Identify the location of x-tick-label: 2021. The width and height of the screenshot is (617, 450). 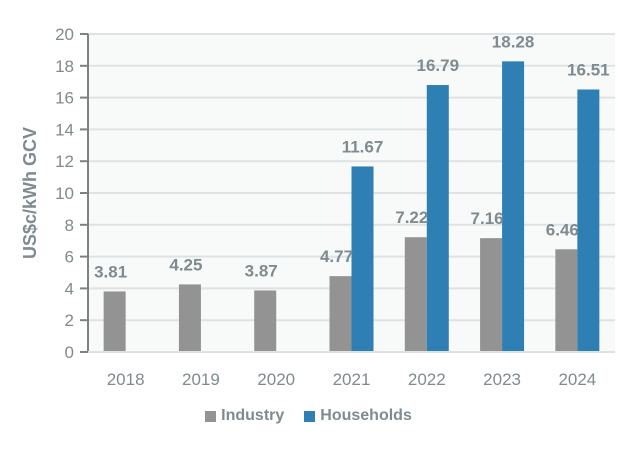
(352, 379).